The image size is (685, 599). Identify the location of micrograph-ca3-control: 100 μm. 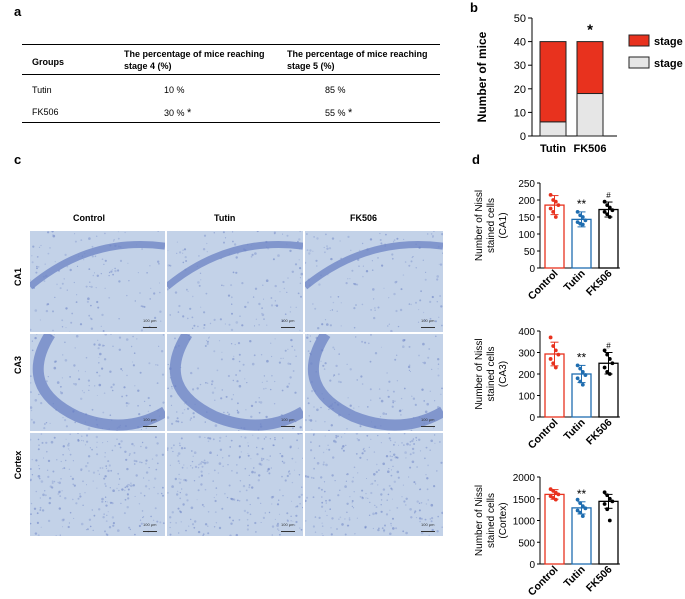
(97, 382).